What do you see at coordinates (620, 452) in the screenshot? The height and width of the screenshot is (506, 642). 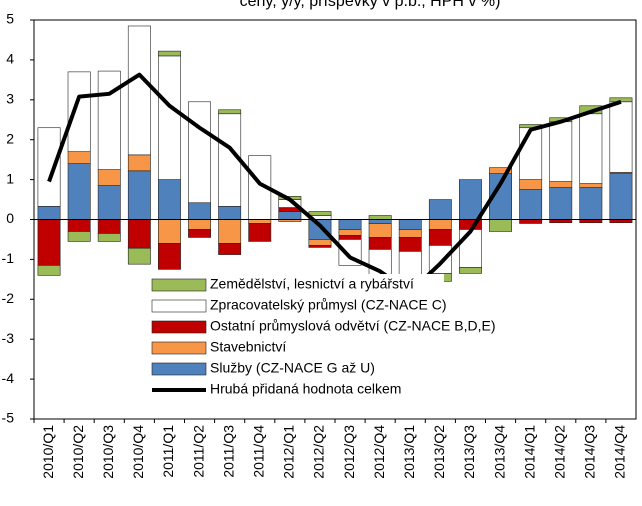 I see `x-tick-label: 2014/Q4` at bounding box center [620, 452].